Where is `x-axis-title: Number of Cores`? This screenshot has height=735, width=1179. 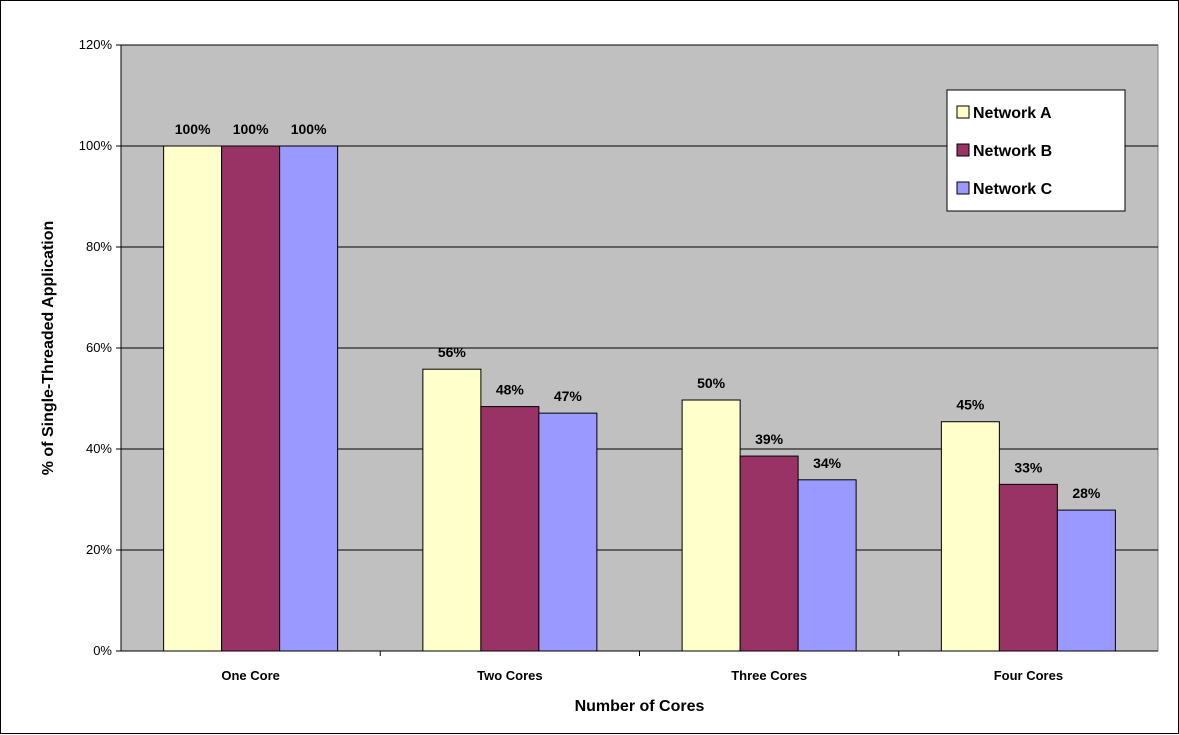 x-axis-title: Number of Cores is located at coordinates (640, 706).